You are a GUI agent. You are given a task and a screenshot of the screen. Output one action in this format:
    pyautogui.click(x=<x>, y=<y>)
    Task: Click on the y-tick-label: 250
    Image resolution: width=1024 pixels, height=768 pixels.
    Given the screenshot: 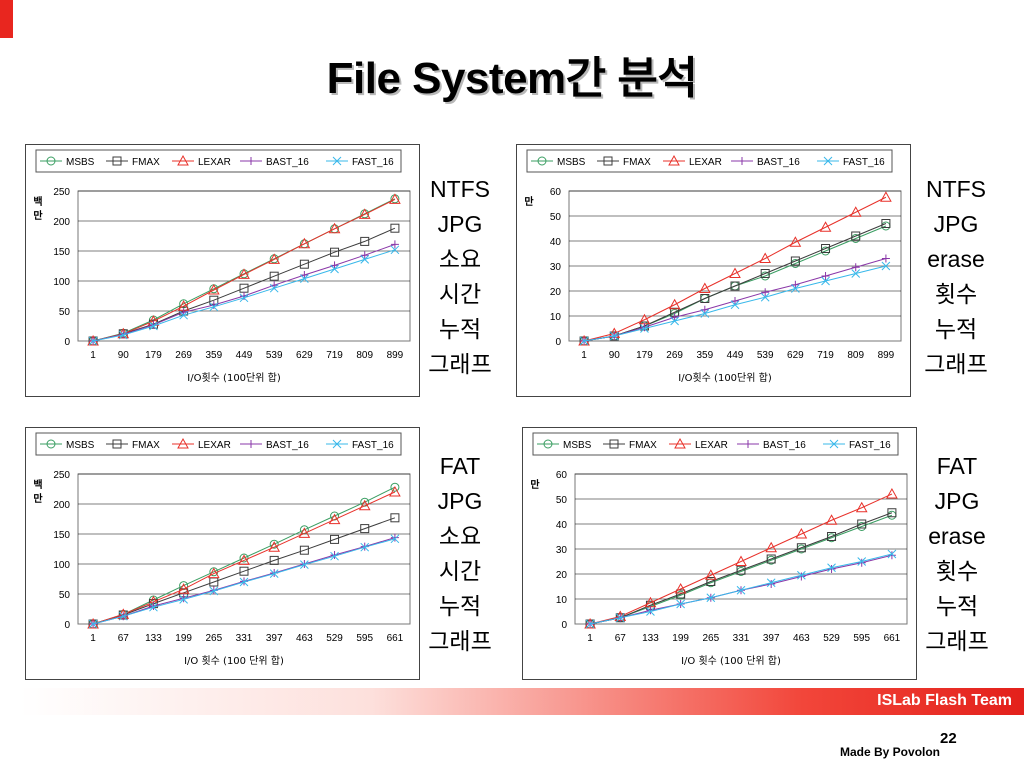 What is the action you would take?
    pyautogui.click(x=61, y=192)
    